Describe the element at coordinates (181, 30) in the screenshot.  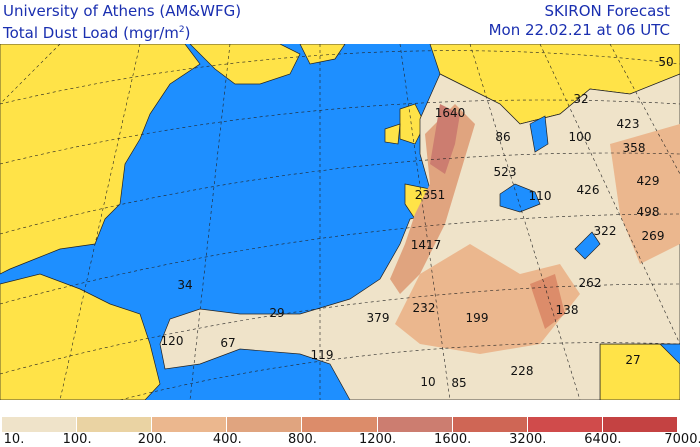
I see `variable-sup: 2` at that location.